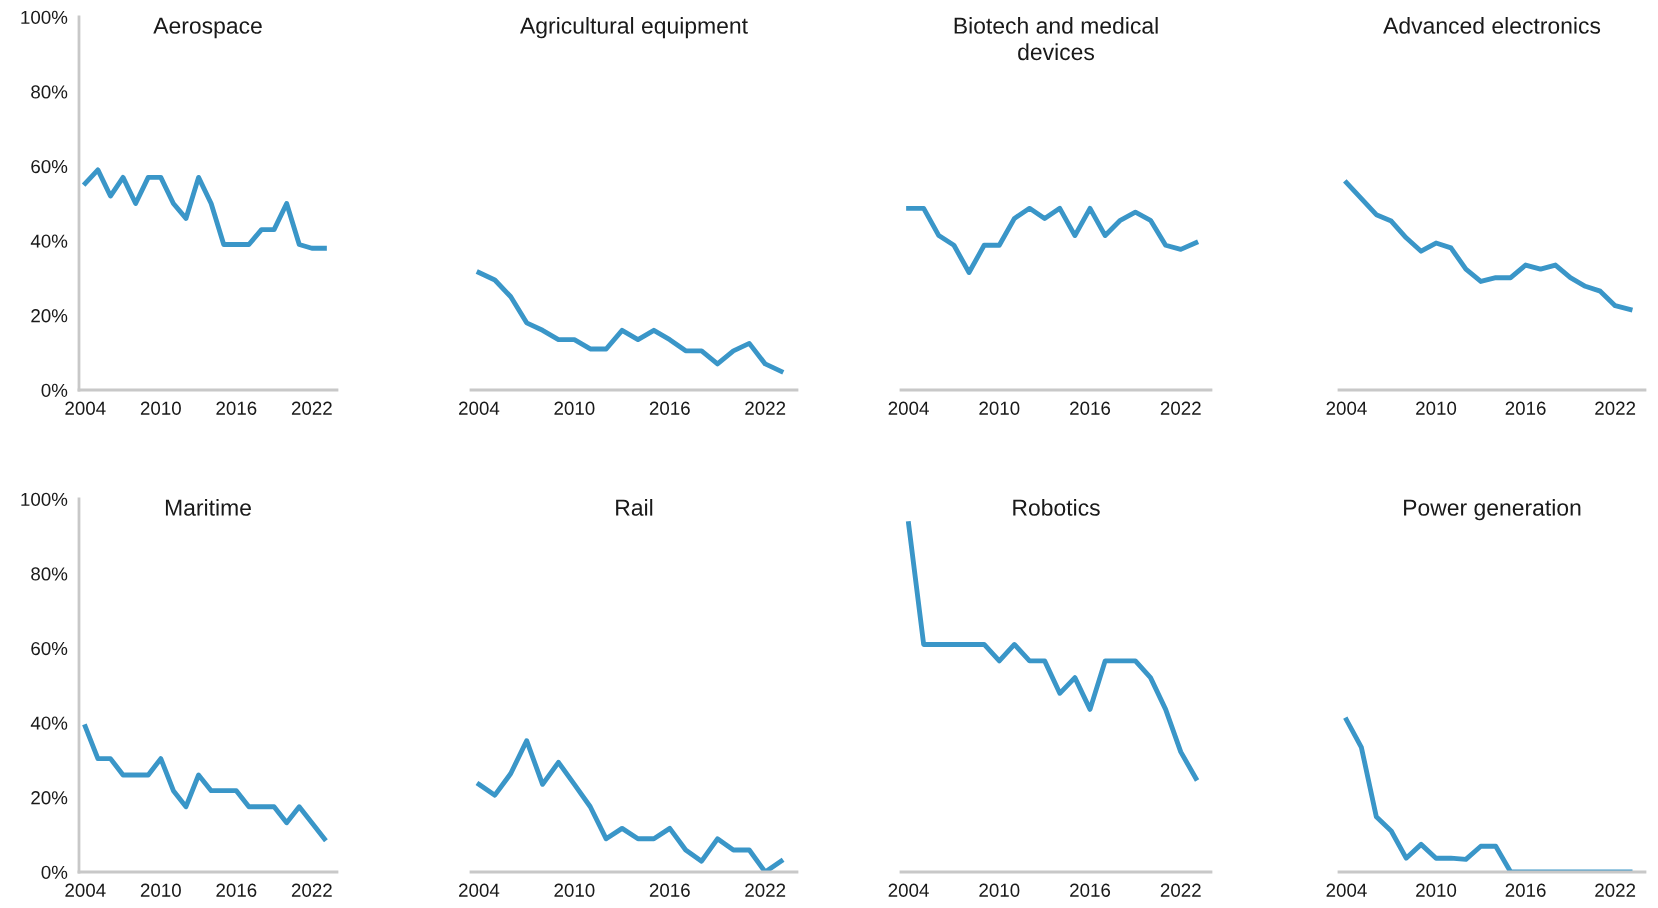 The height and width of the screenshot is (908, 1658). What do you see at coordinates (208, 507) in the screenshot?
I see `chart-title: Maritime` at bounding box center [208, 507].